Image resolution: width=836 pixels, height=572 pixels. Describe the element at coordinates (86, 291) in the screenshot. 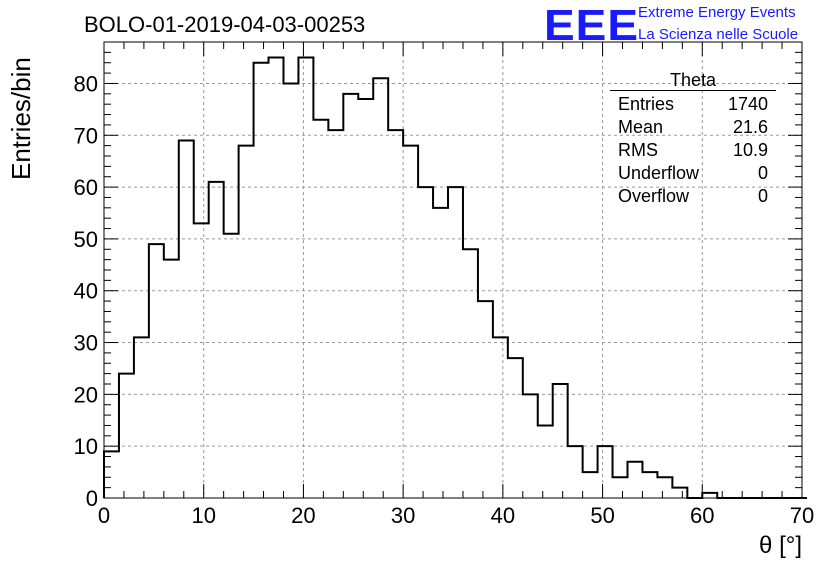

I see `y-tick-label: 40` at that location.